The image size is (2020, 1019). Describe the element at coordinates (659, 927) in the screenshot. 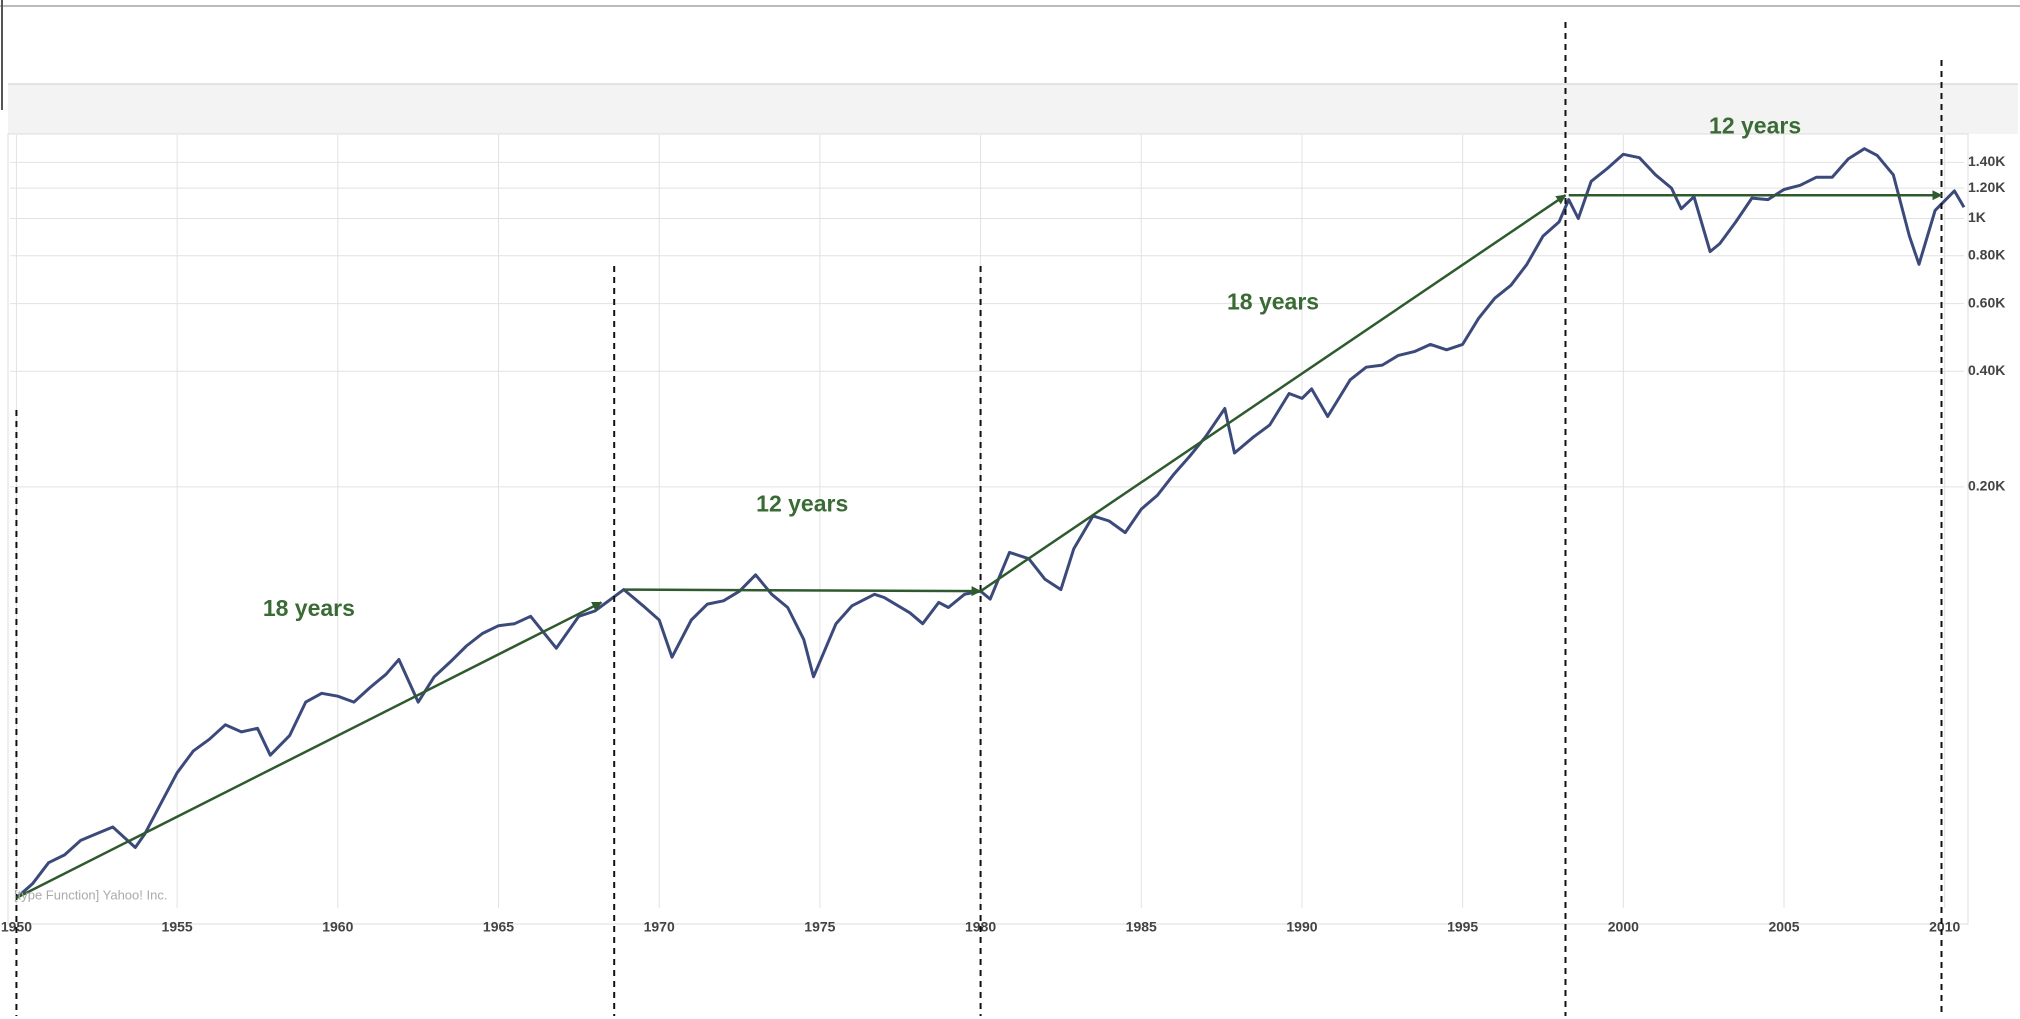

I see `x-tick-label: 1970` at that location.